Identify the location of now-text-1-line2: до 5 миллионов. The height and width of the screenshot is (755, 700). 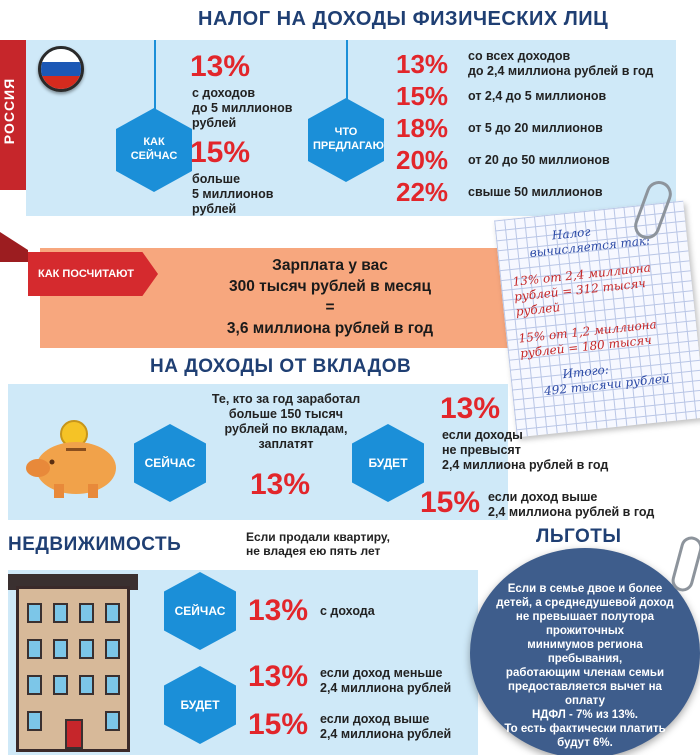
(242, 108).